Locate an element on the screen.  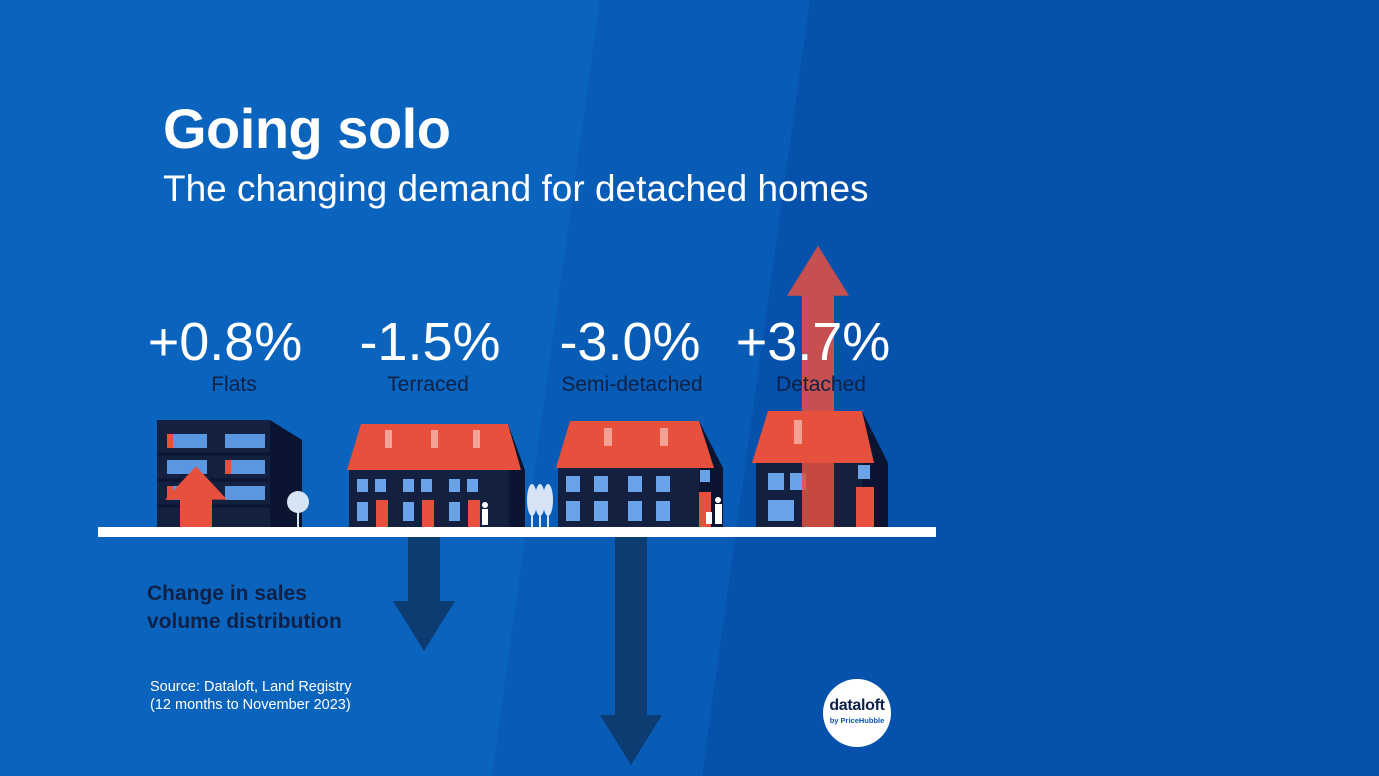
bar-arrow-detached is located at coordinates (818, 386).